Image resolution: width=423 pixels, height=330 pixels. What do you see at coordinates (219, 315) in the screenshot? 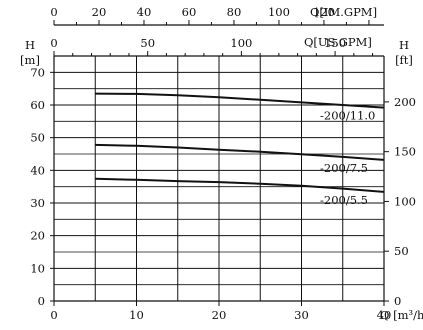
I see `x-bottom-tick-label: 20` at bounding box center [219, 315].